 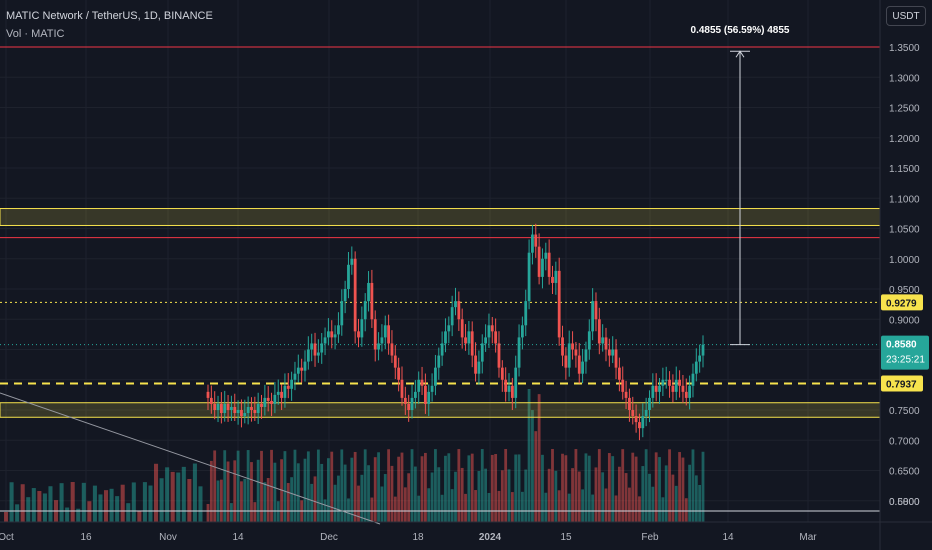 I want to click on price-tick-label: 0.9000, so click(x=904, y=320).